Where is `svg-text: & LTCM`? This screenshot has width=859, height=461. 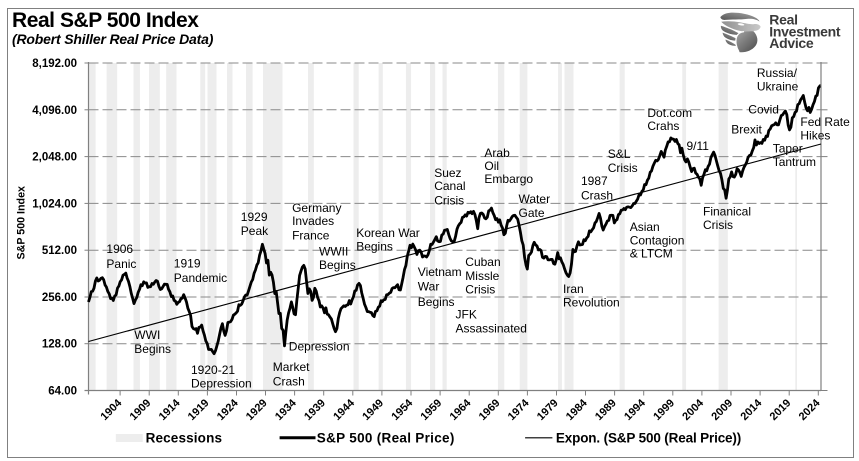
svg-text: & LTCM is located at coordinates (651, 254).